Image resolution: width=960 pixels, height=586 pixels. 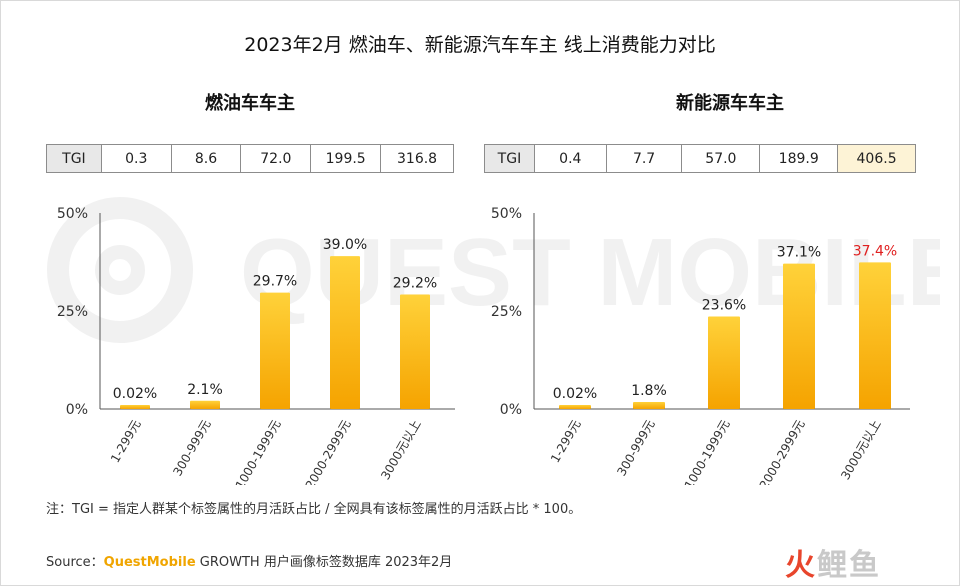 I want to click on tgi-cell: 316.8, so click(x=417, y=158).